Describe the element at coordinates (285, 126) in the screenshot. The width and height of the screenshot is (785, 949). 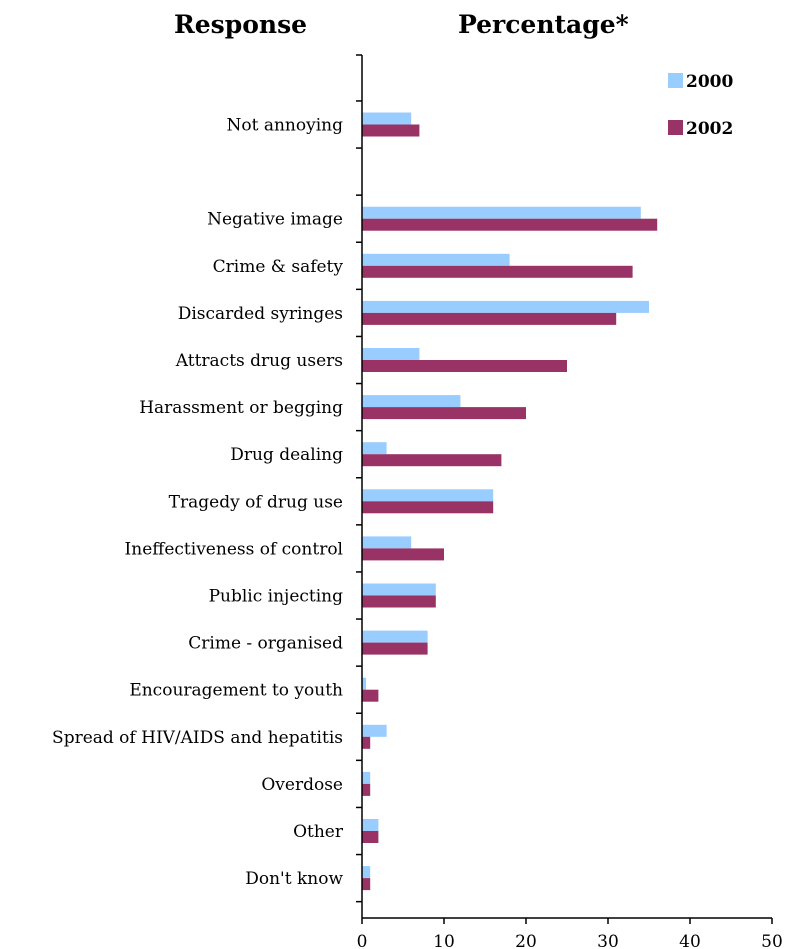
I see `category-label: Not annoying` at that location.